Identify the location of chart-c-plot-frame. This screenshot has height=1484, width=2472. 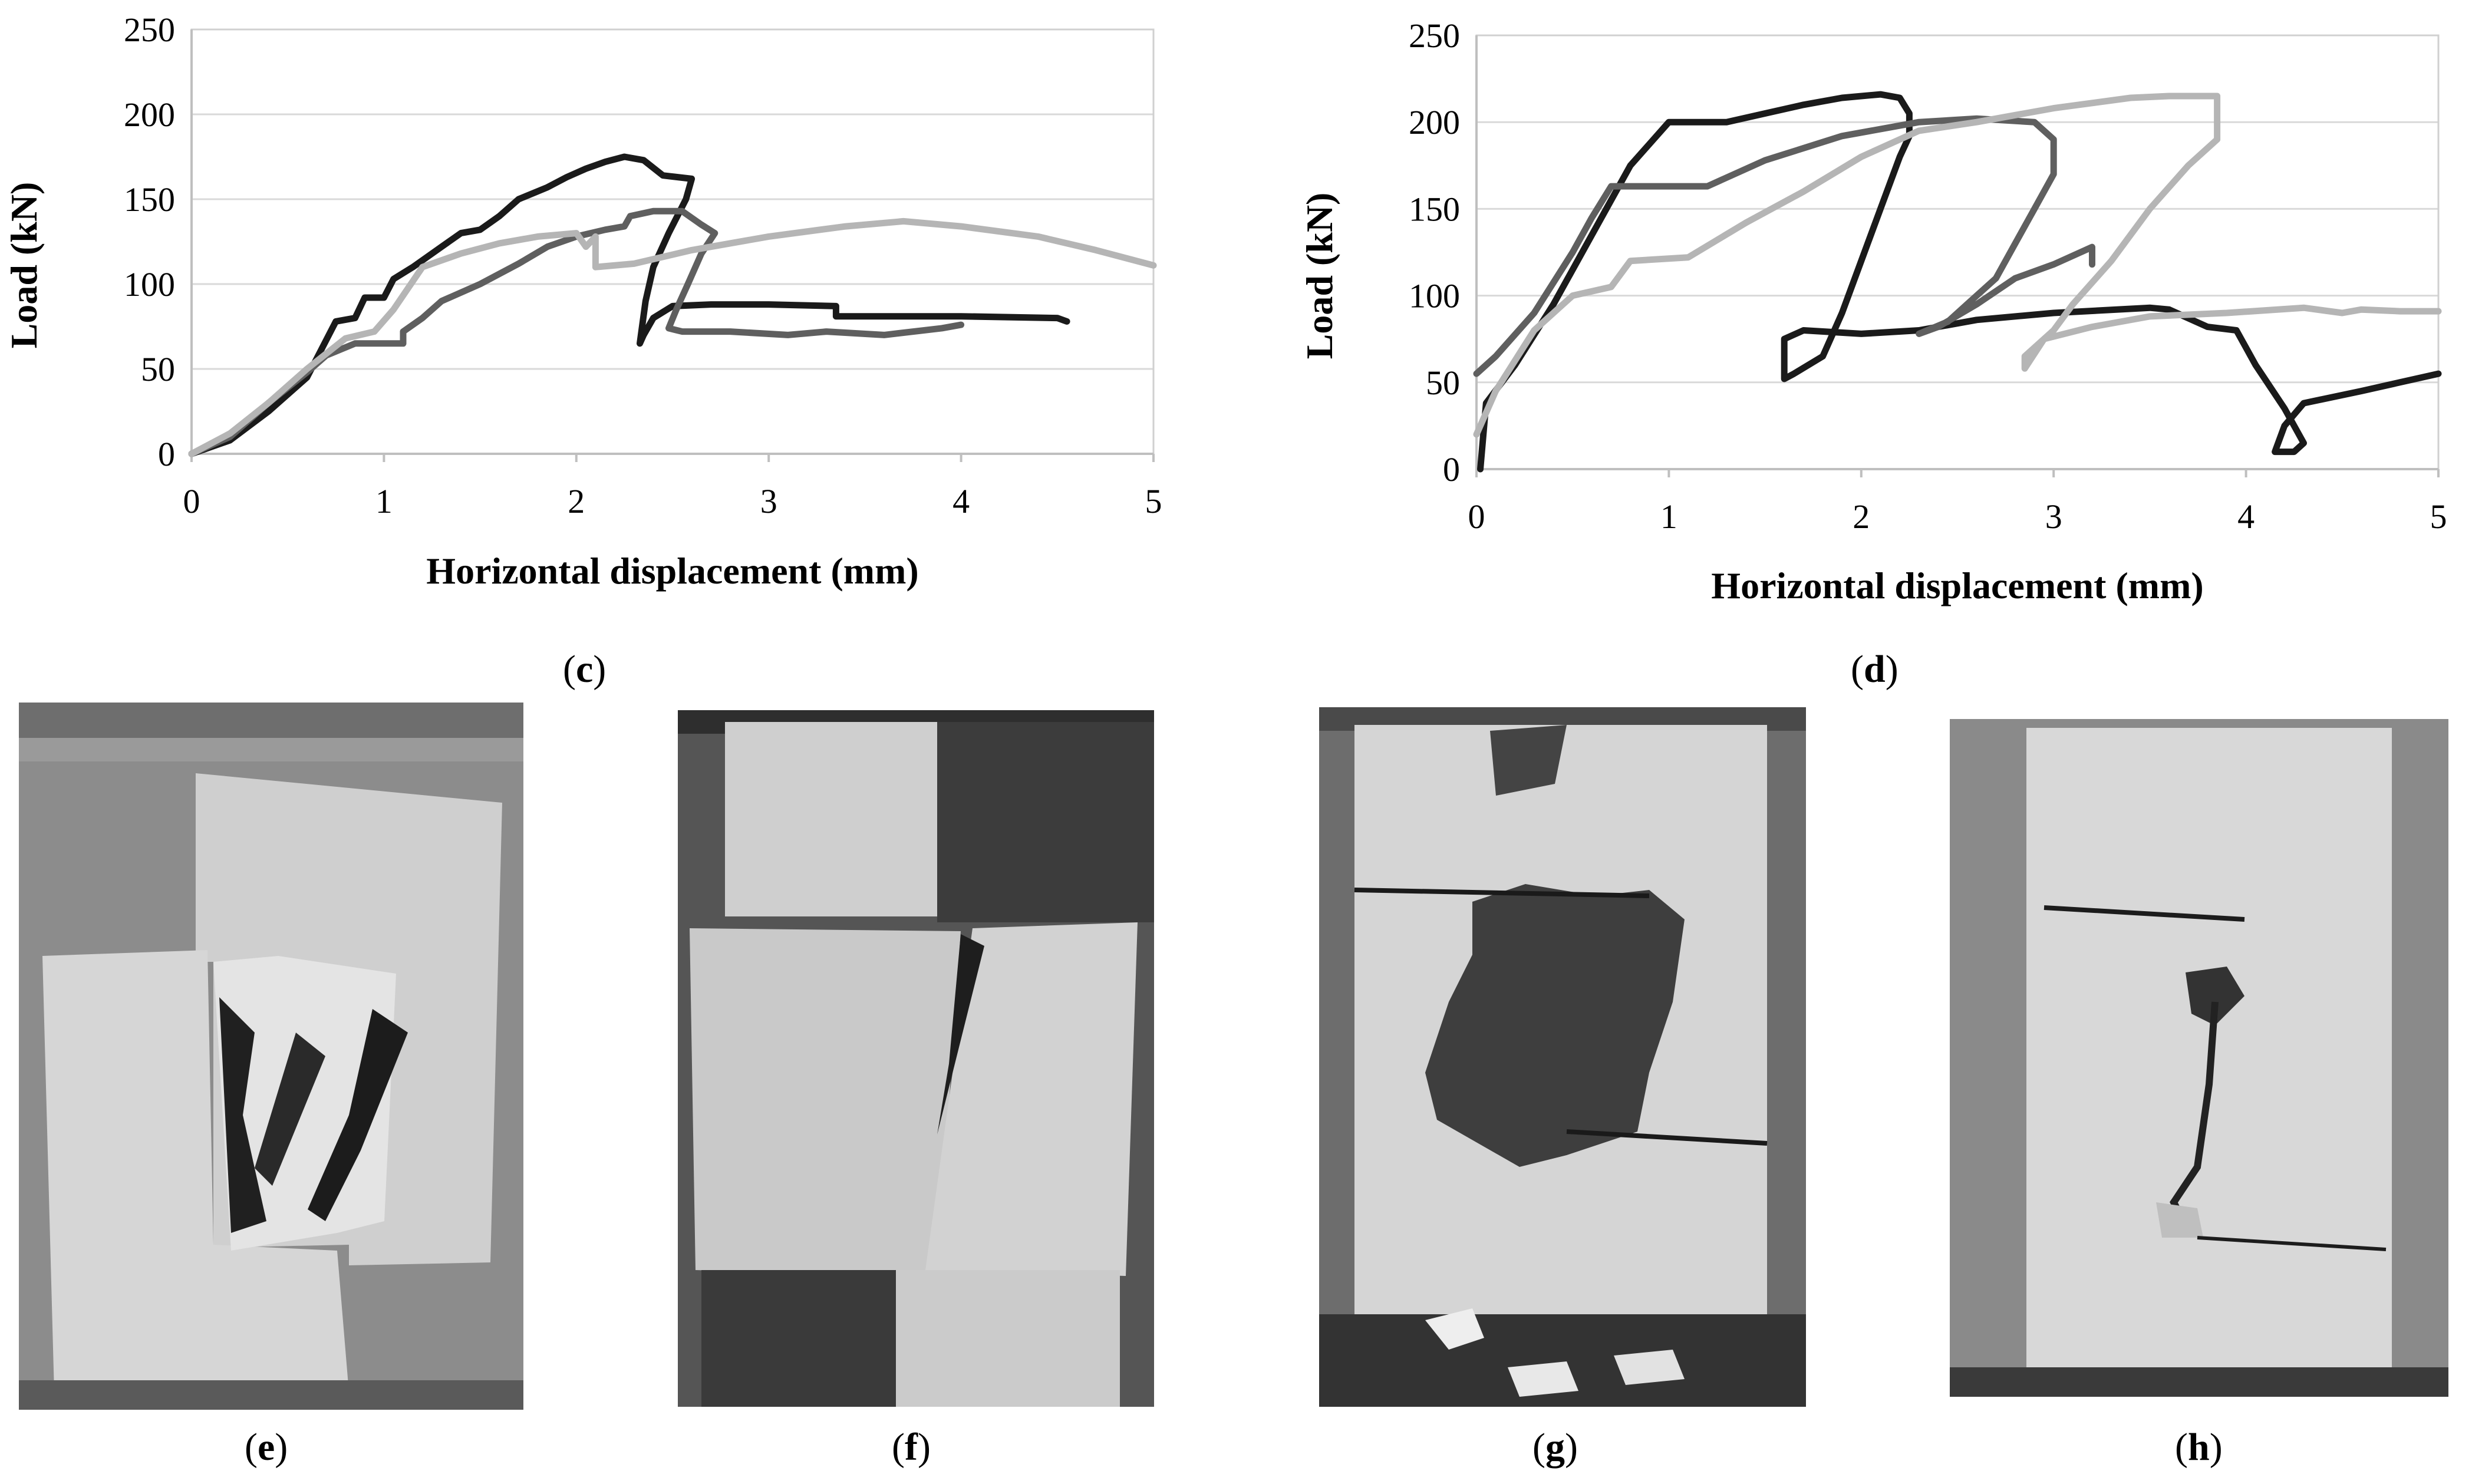
(672, 242).